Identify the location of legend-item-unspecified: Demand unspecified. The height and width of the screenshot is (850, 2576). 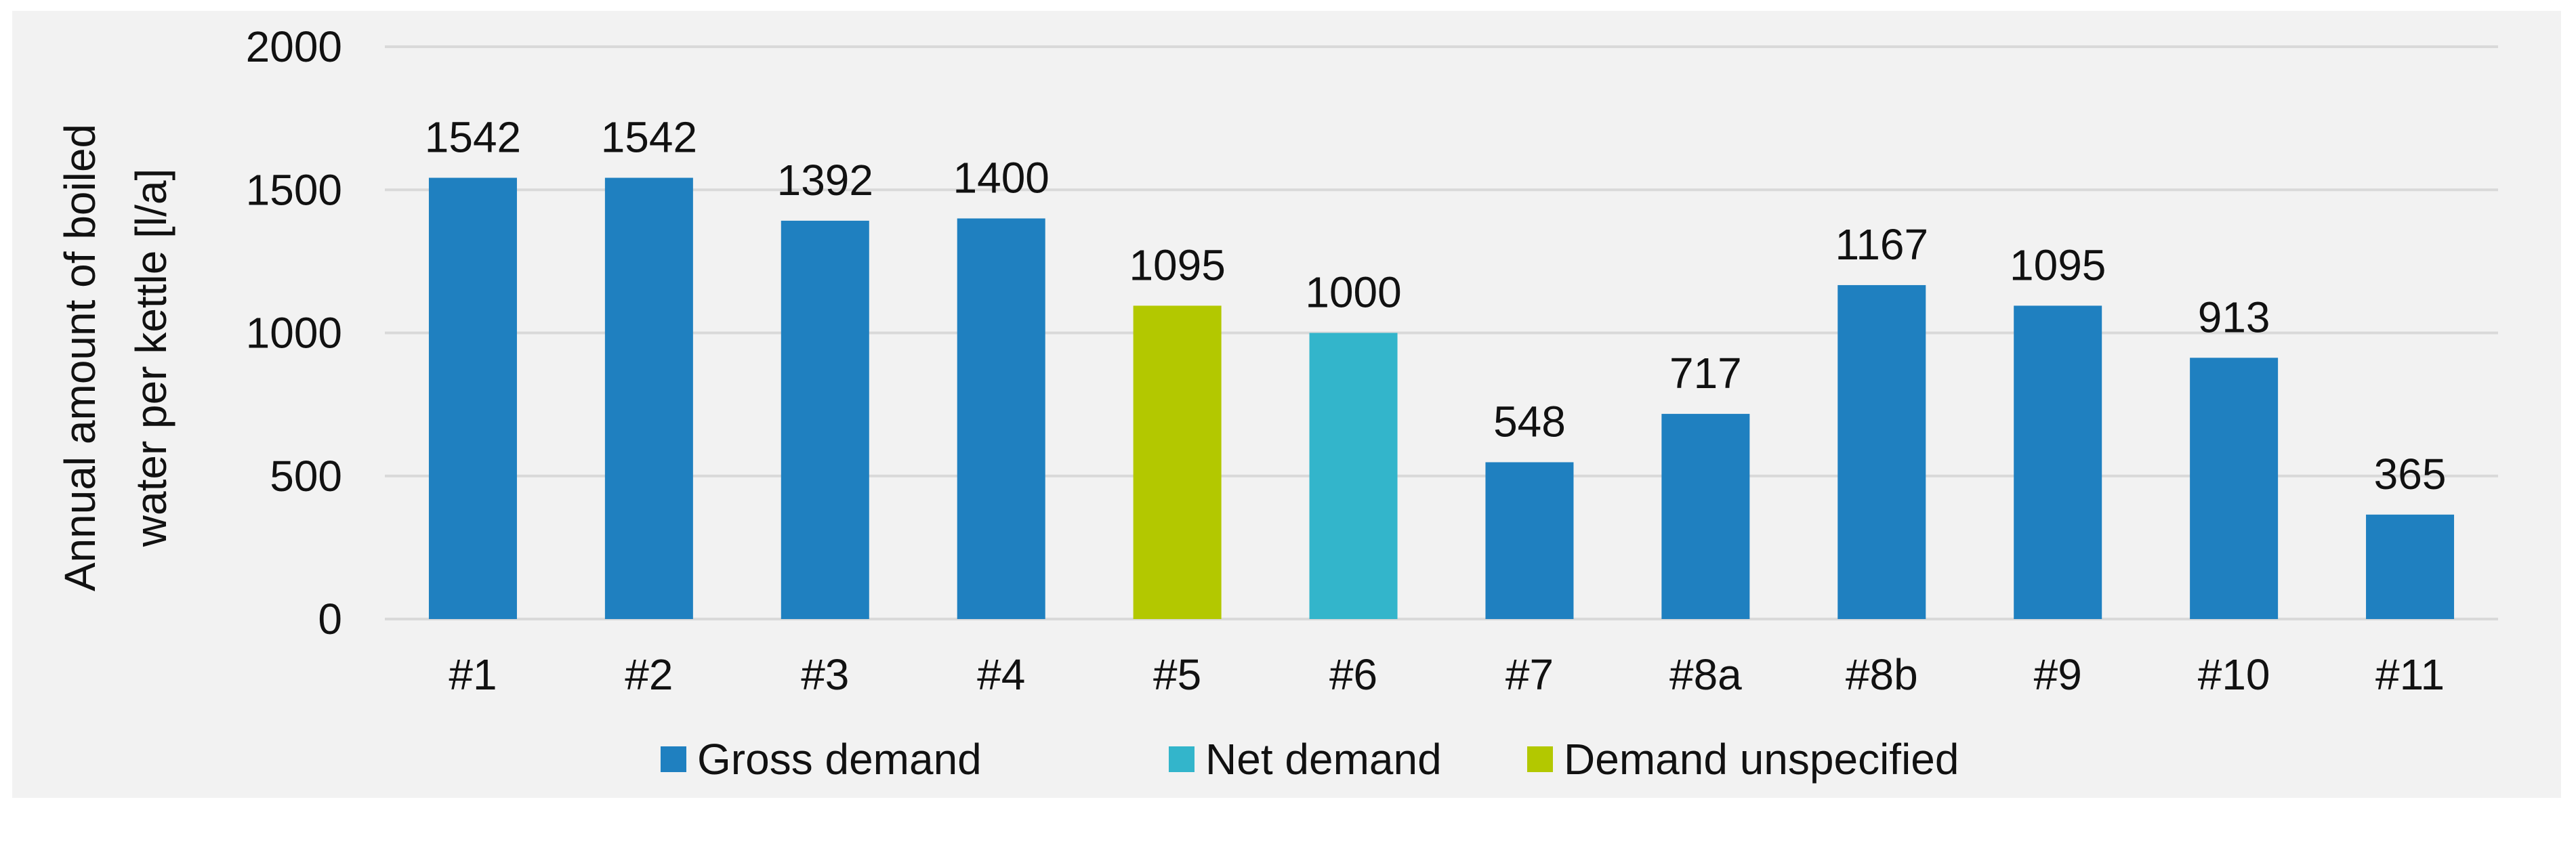
(1743, 759).